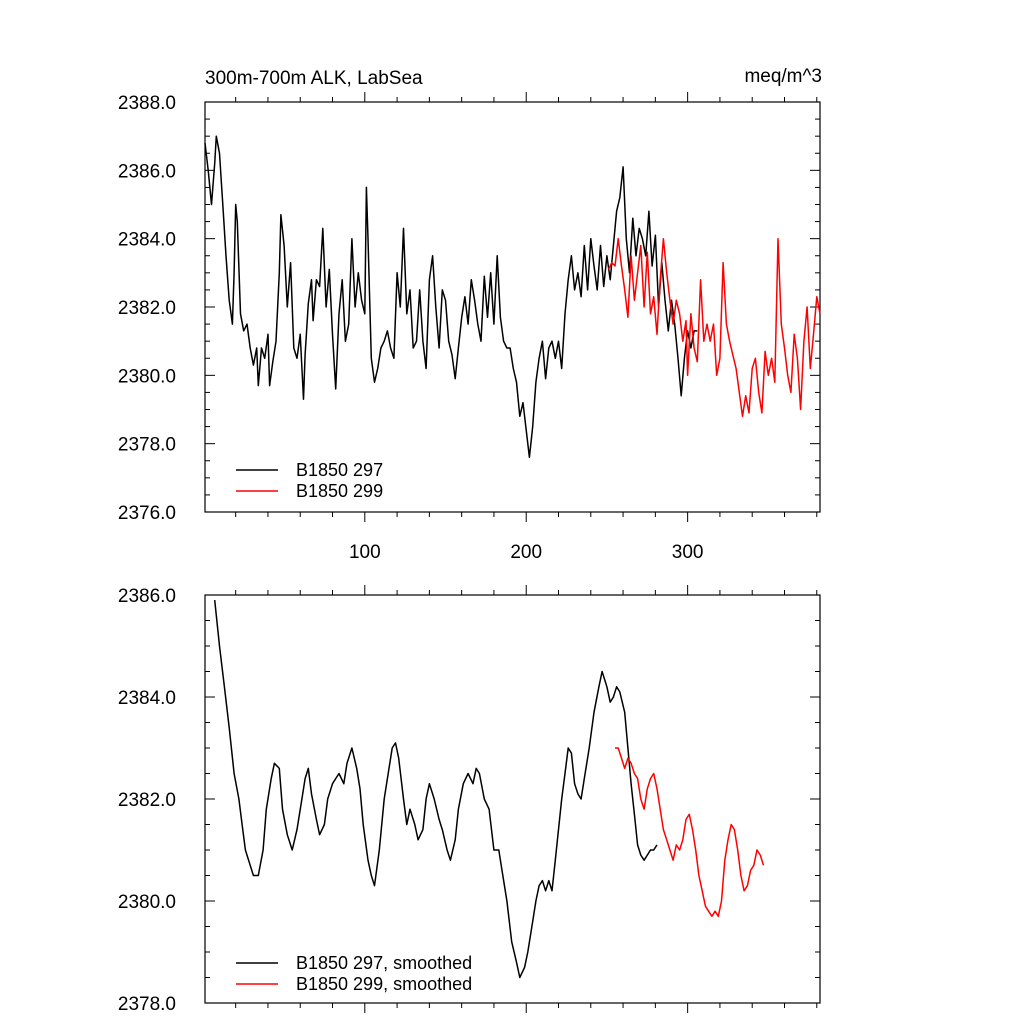  Describe the element at coordinates (384, 984) in the screenshot. I see `legend-label: B1850 299, smoothed` at that location.